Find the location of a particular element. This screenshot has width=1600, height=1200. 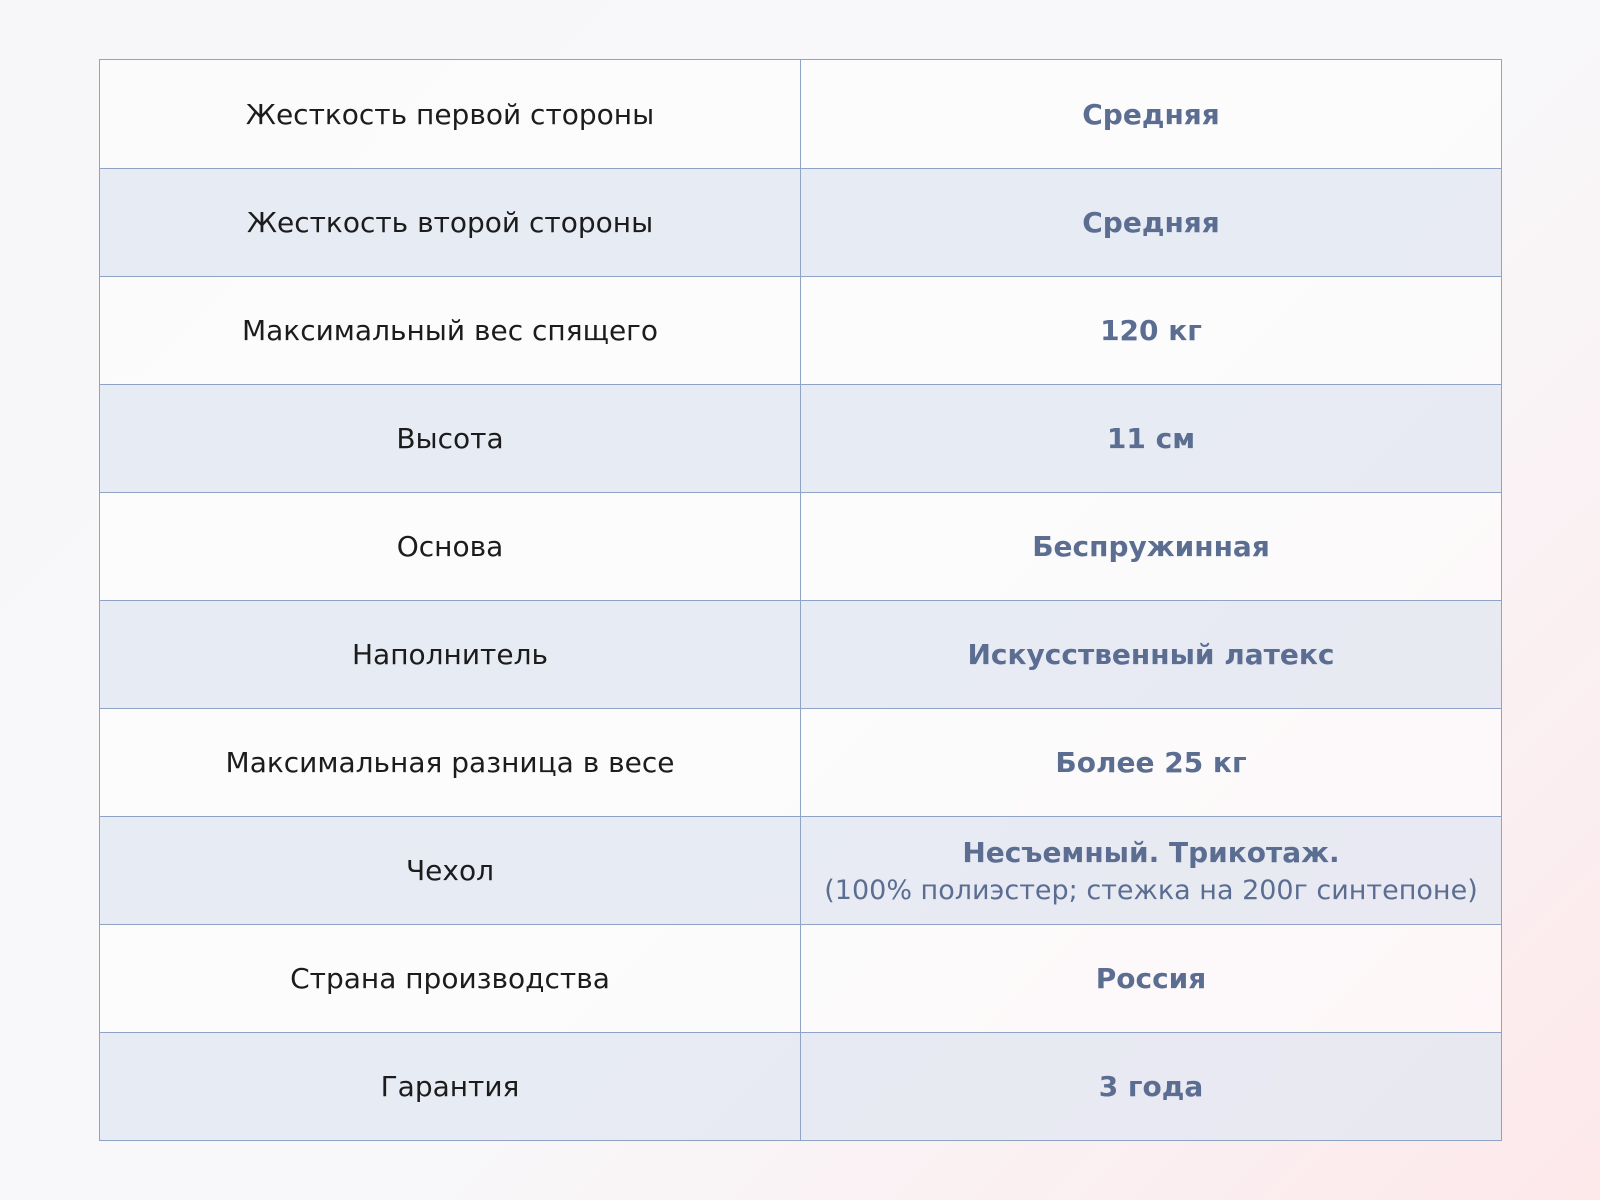

spec-value-cell: 11 см is located at coordinates (1151, 438).